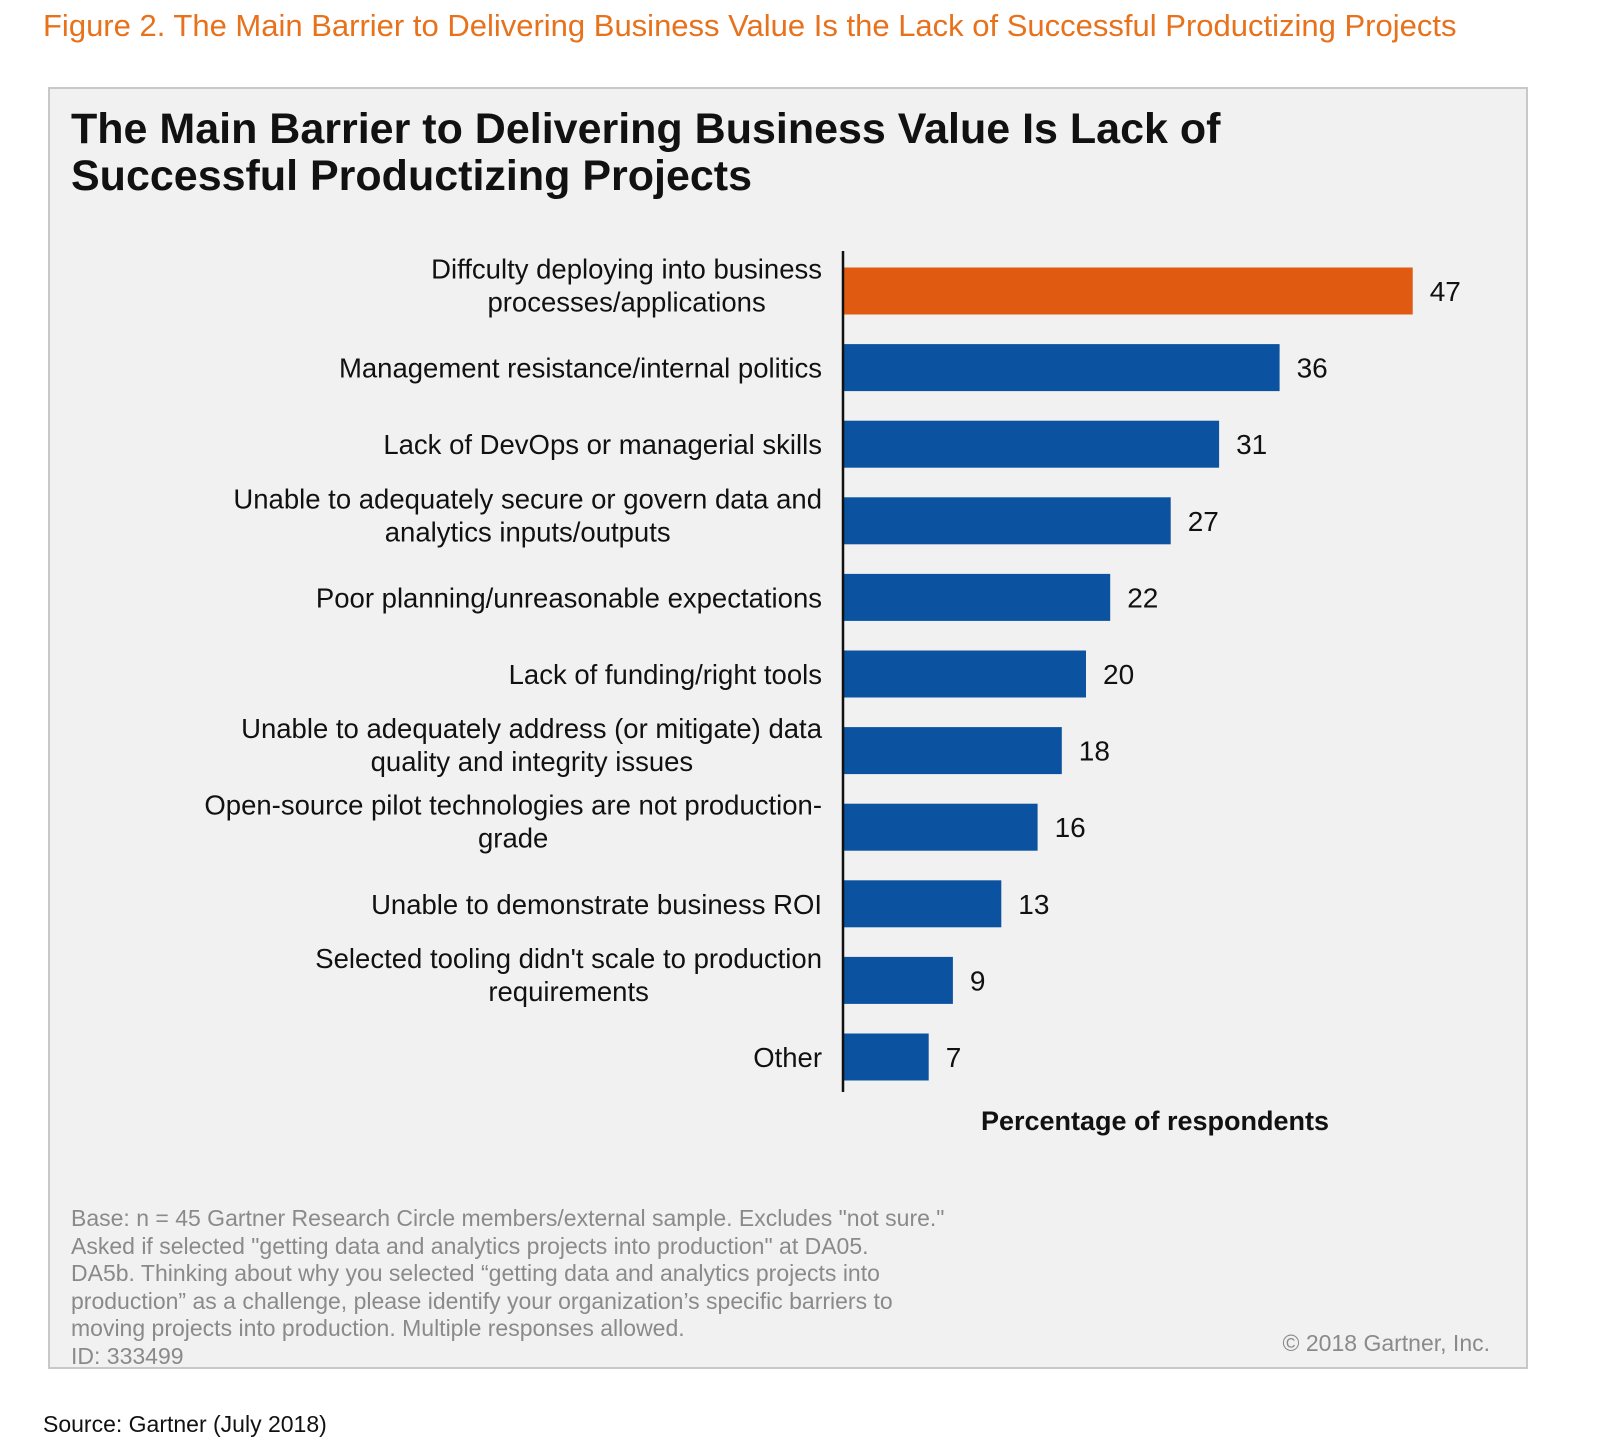 Image resolution: width=1600 pixels, height=1448 pixels. I want to click on bar-value-label: 18, so click(1094, 751).